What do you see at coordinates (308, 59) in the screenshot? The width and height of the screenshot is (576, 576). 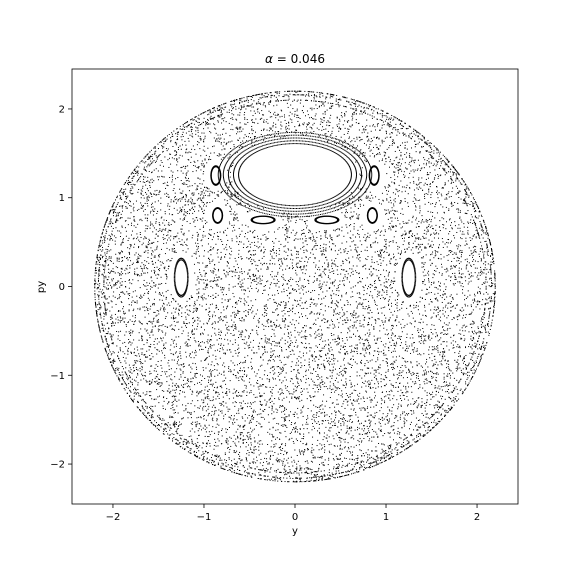 I see `title-value: 0.046` at bounding box center [308, 59].